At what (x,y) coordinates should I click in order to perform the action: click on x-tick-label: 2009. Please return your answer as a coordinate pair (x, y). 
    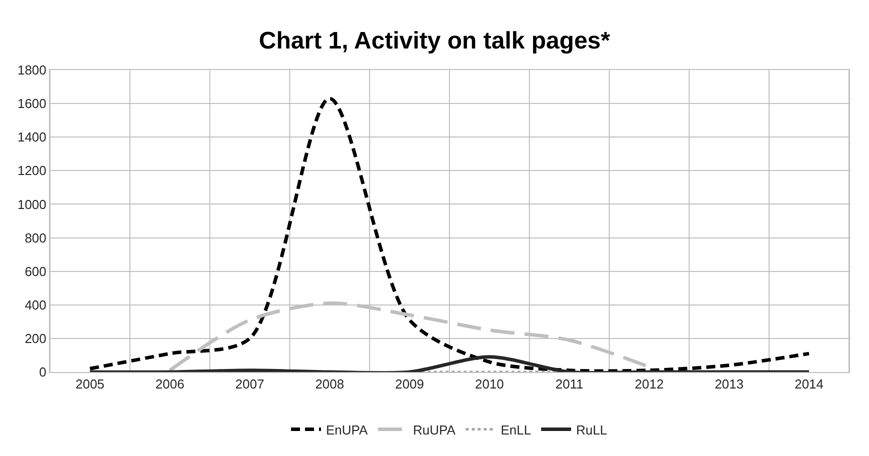
    Looking at the image, I should click on (409, 384).